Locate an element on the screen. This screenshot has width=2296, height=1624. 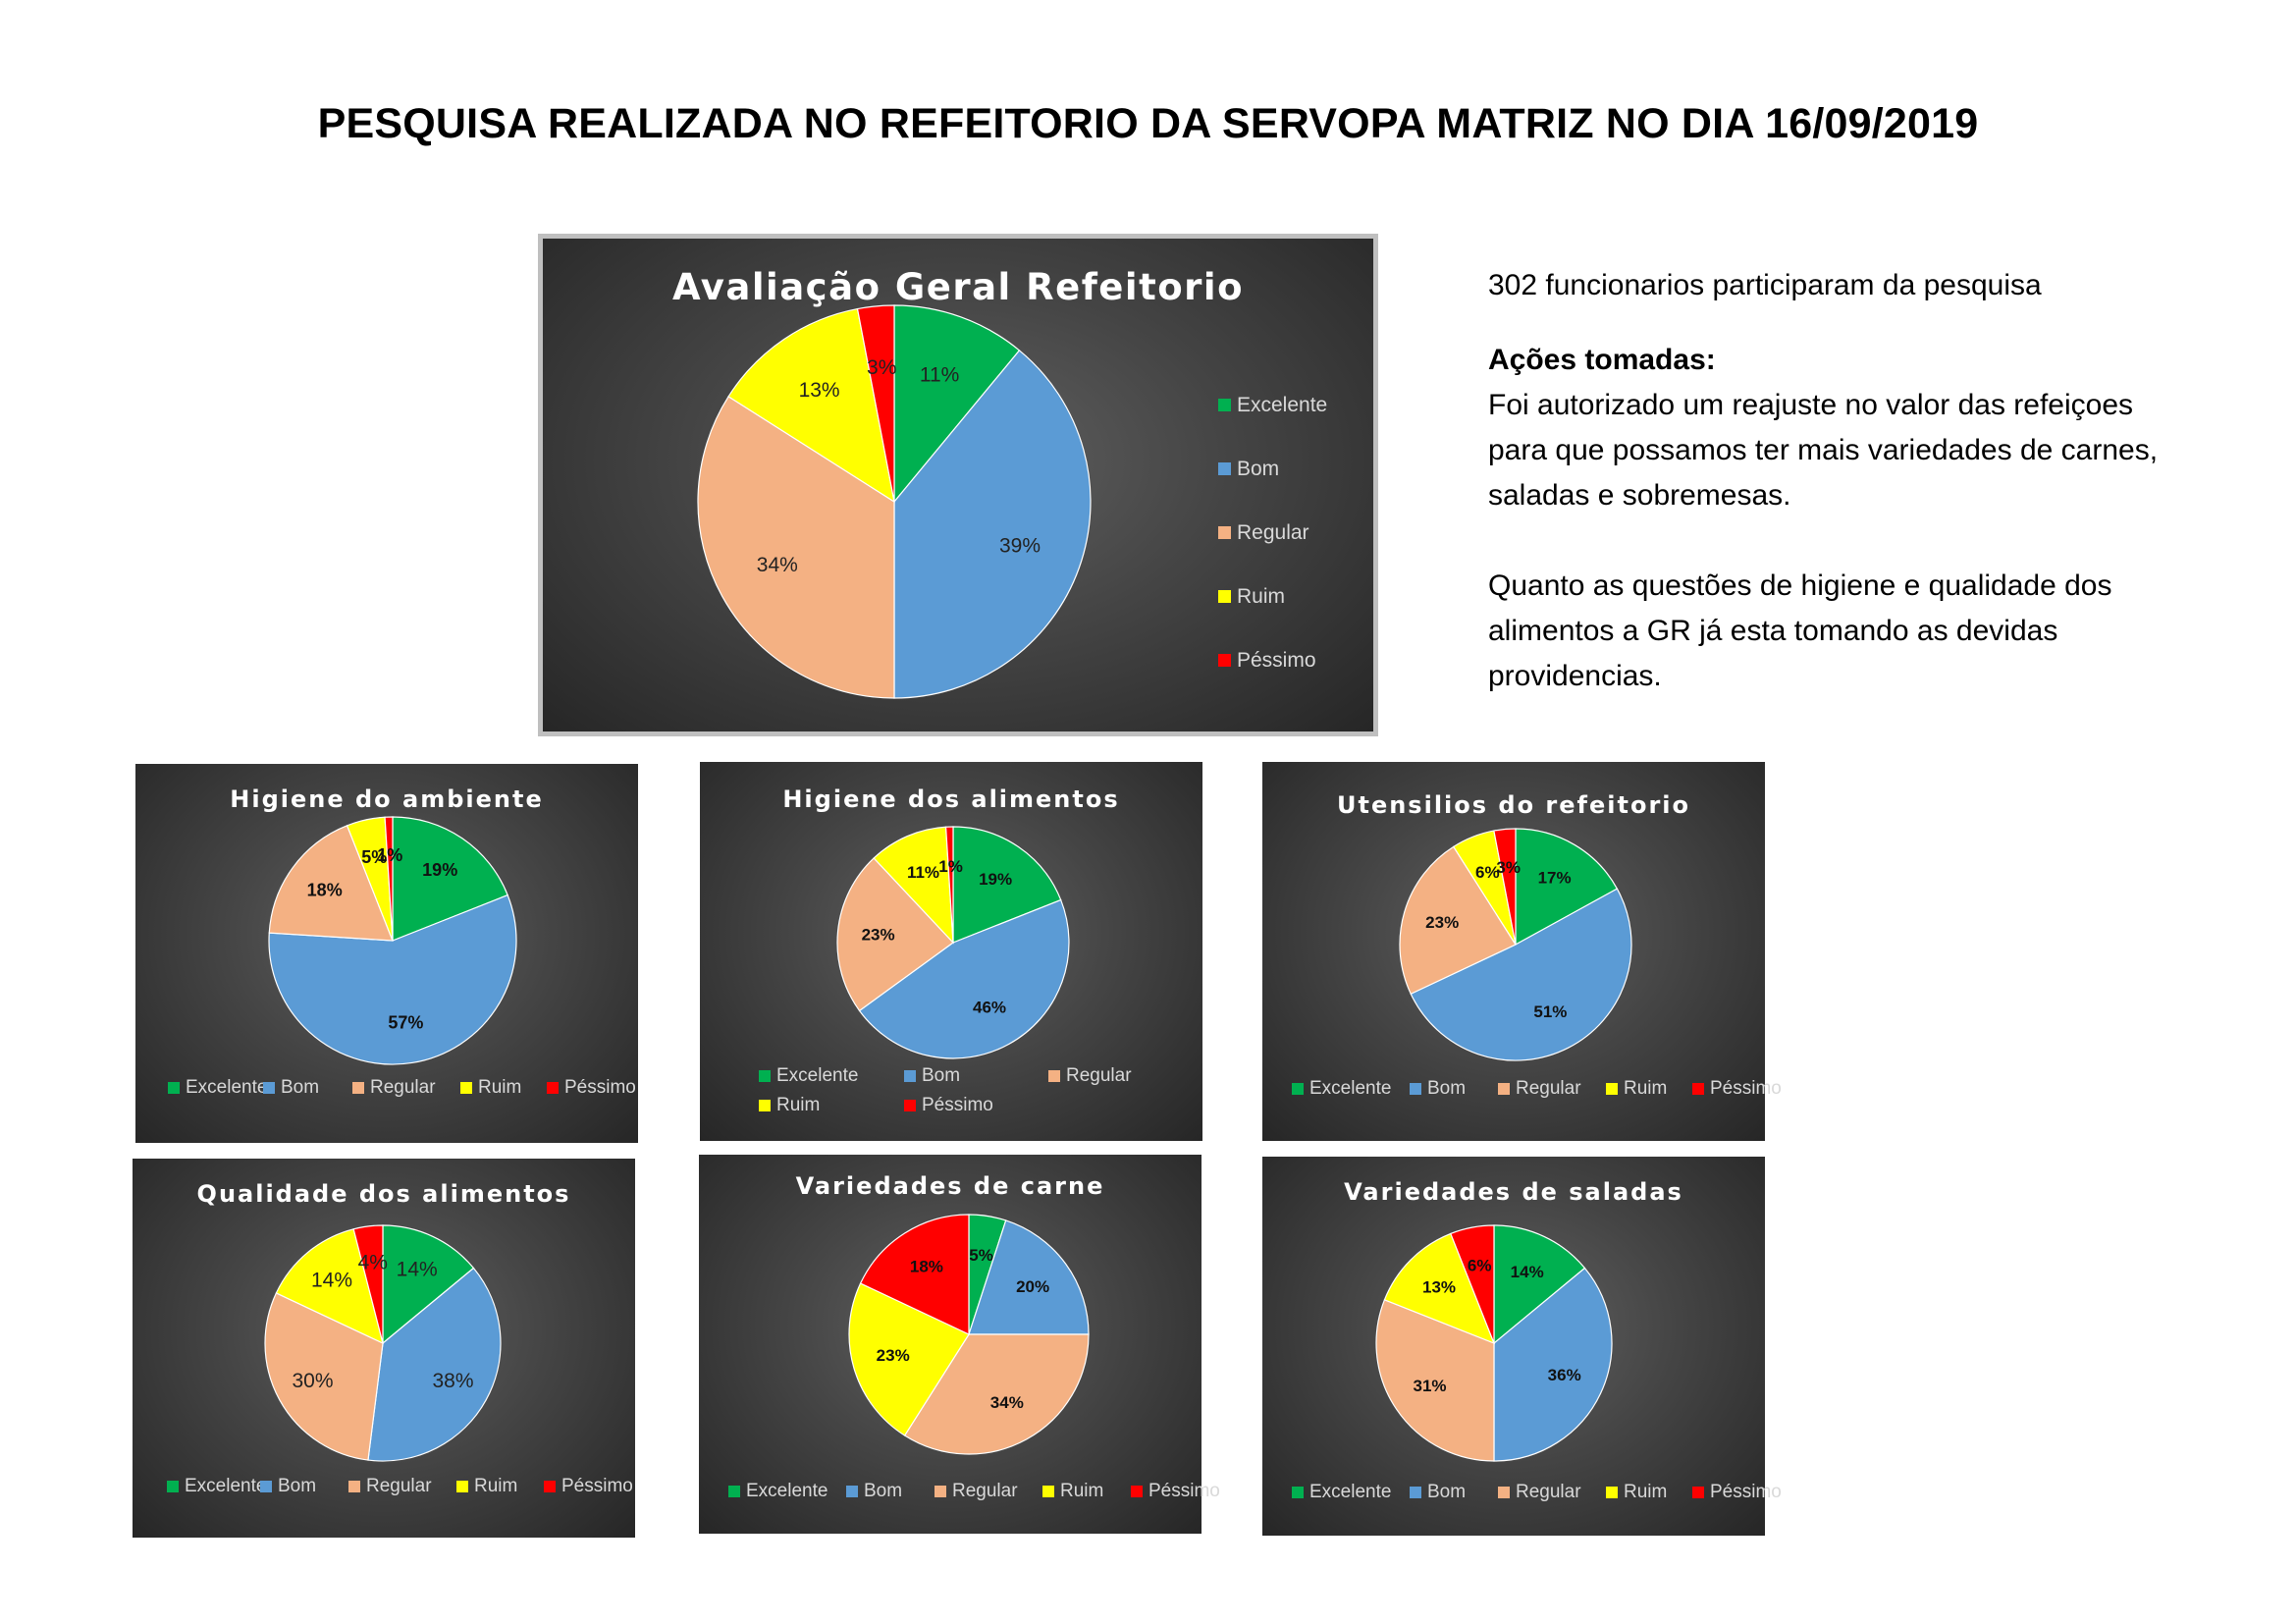
pie: 14% 36% 31% 13% 6% is located at coordinates (1494, 1343).